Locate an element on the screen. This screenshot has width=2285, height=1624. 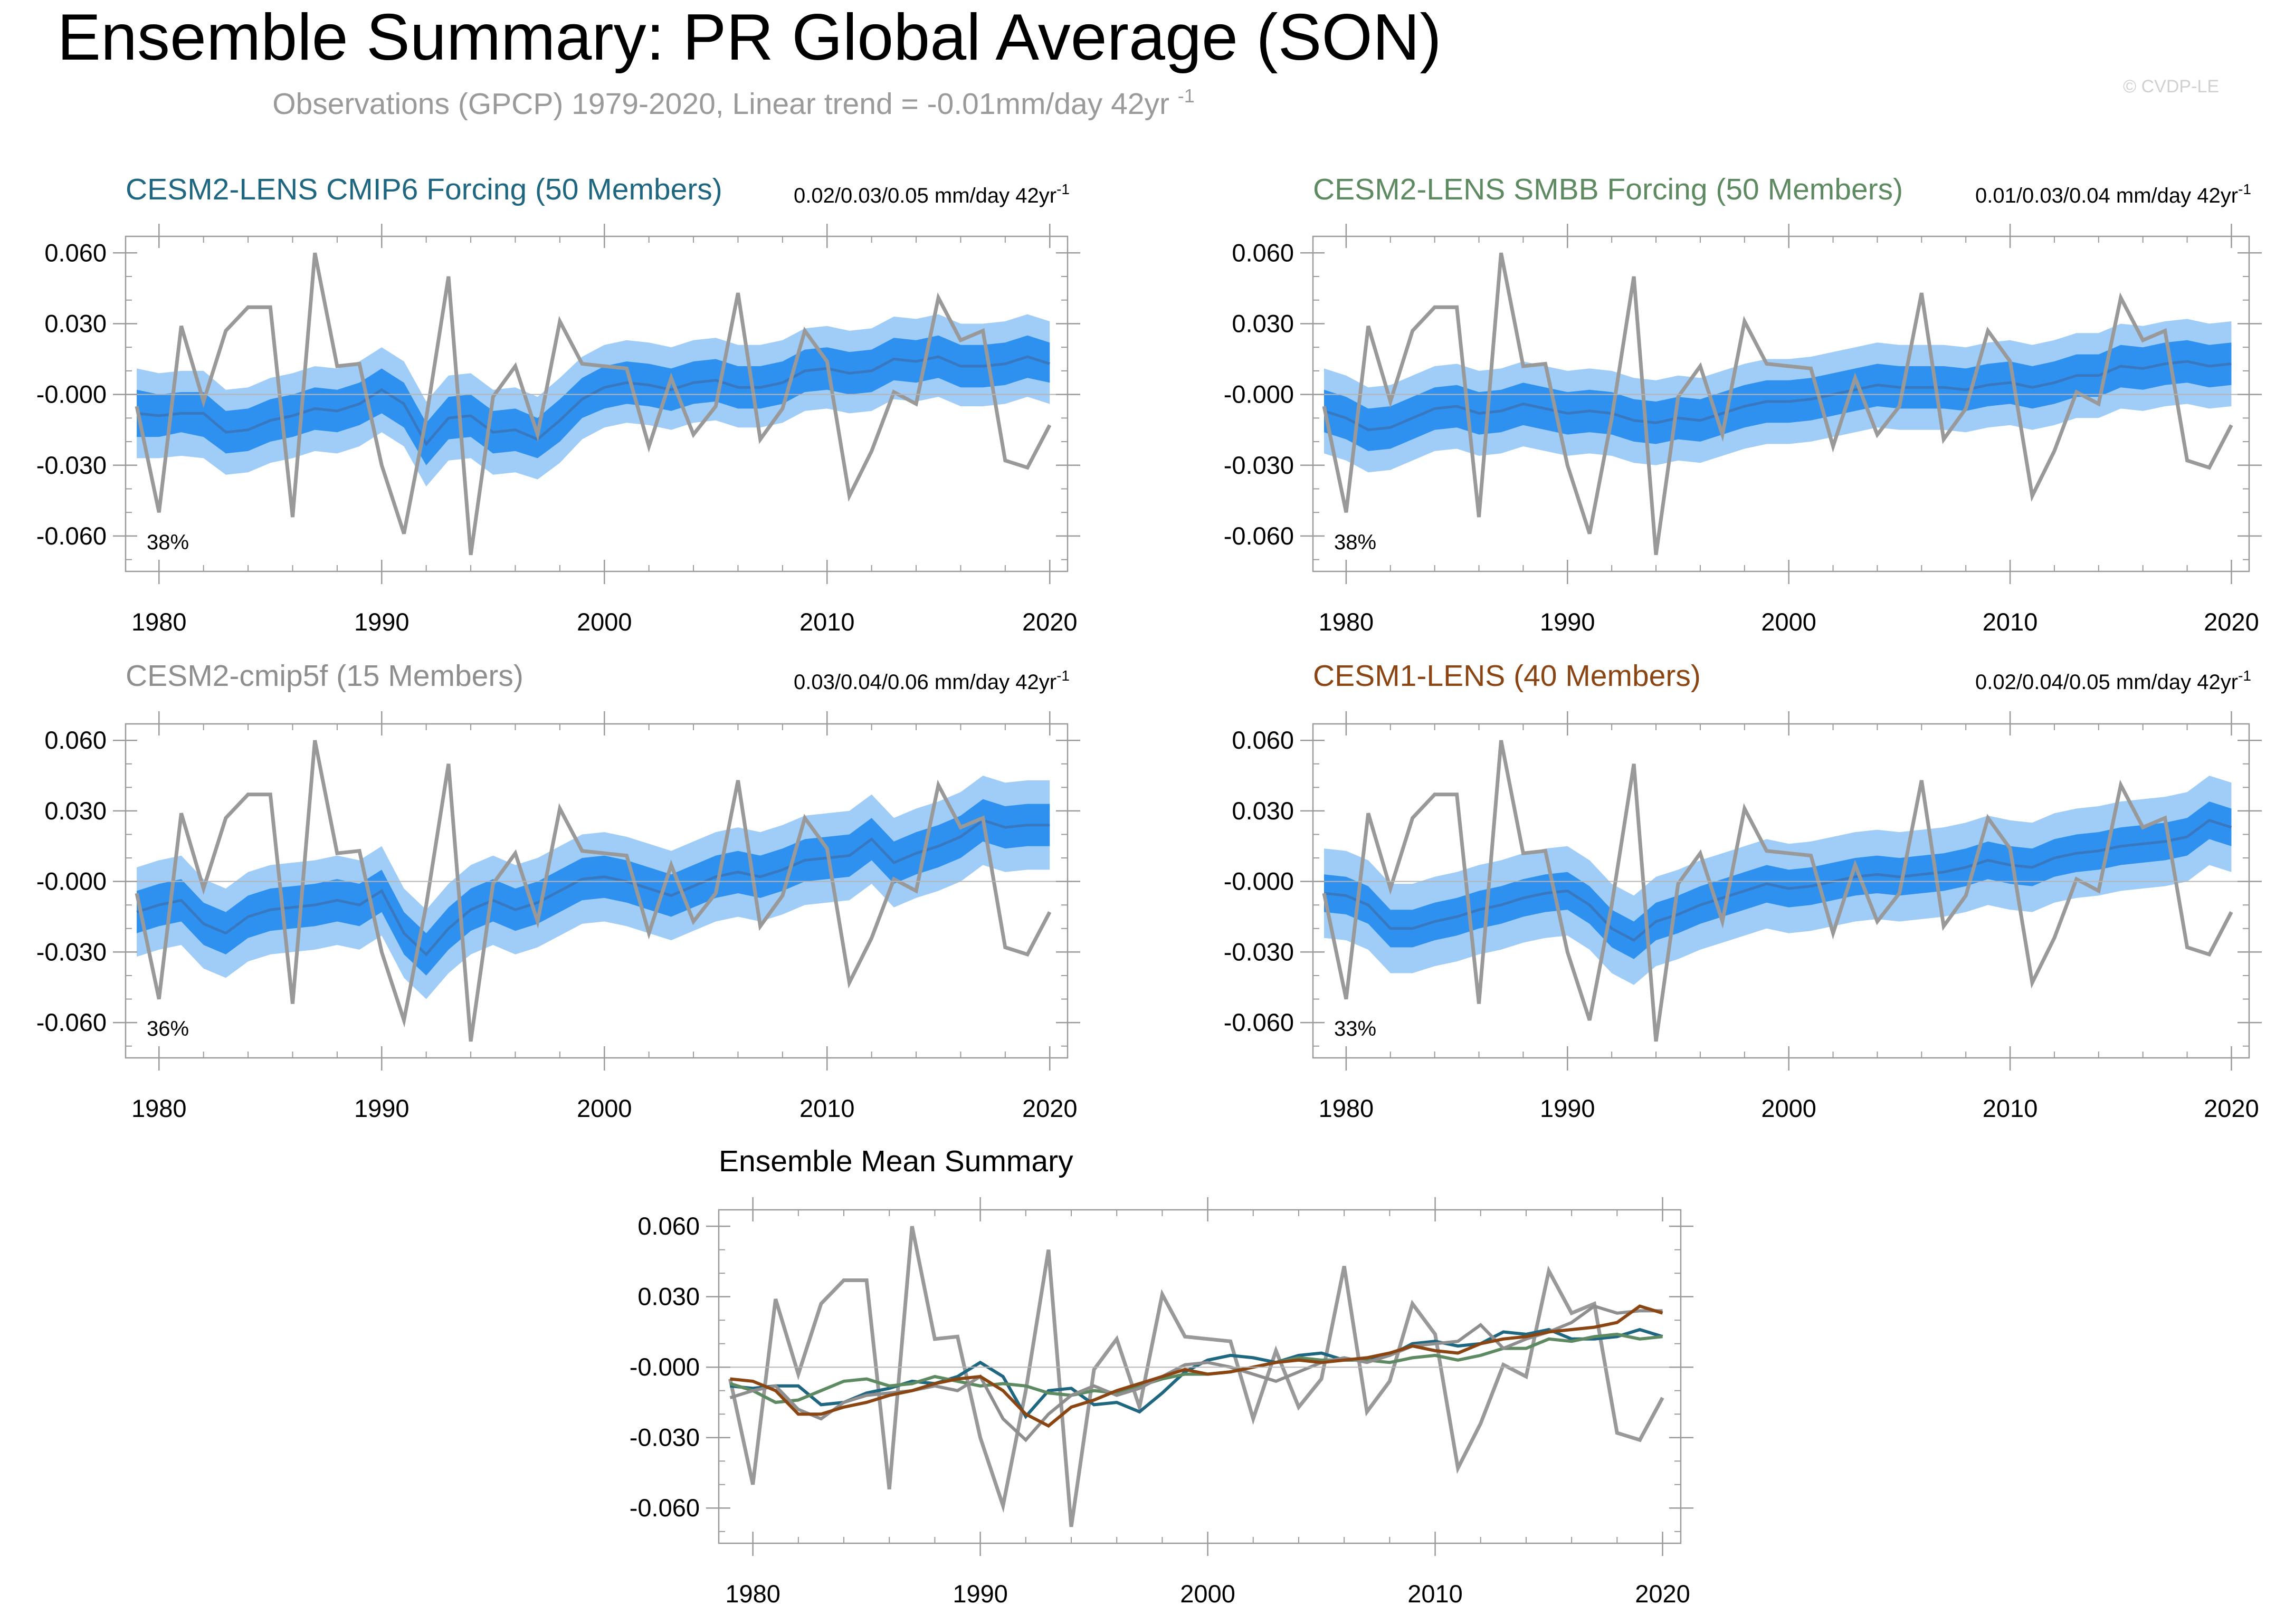
panel-cmip6-xtick-label: 1980 is located at coordinates (159, 622).